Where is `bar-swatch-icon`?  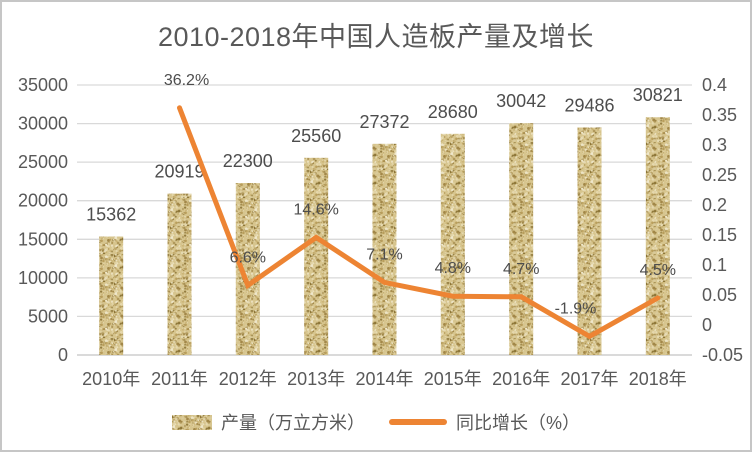 bar-swatch-icon is located at coordinates (191, 422).